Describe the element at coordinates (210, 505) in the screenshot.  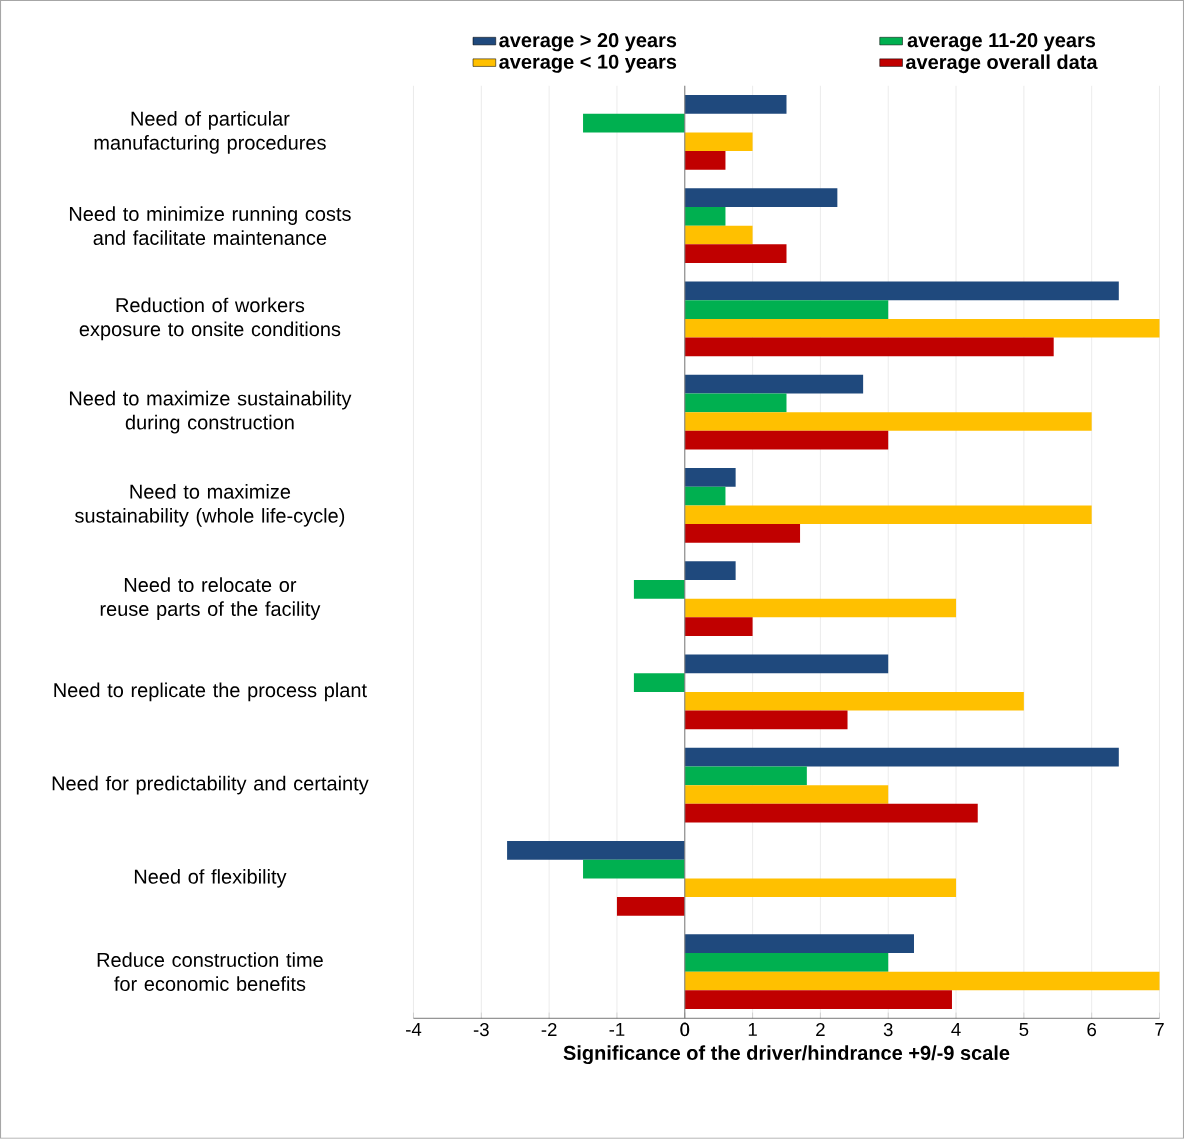
I see `y-tick-label: Need to maximize sustainability (whole life-cycle)` at that location.